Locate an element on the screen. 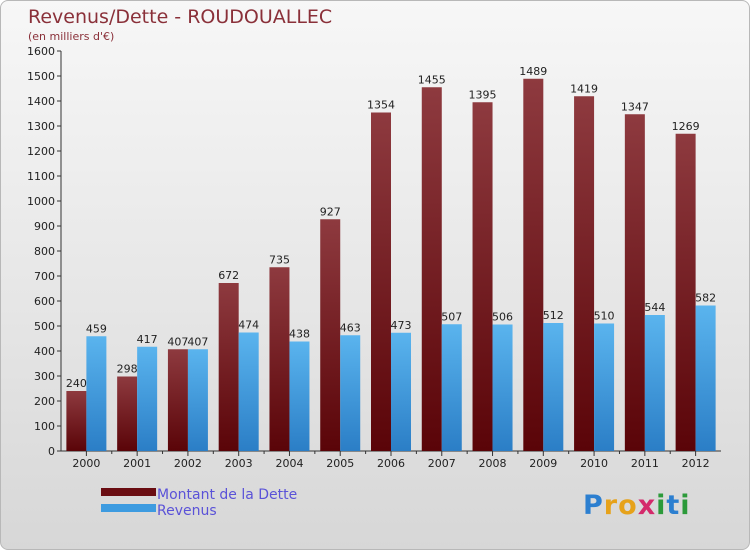 The height and width of the screenshot is (550, 750). dette-value-label: 298 is located at coordinates (127, 369).